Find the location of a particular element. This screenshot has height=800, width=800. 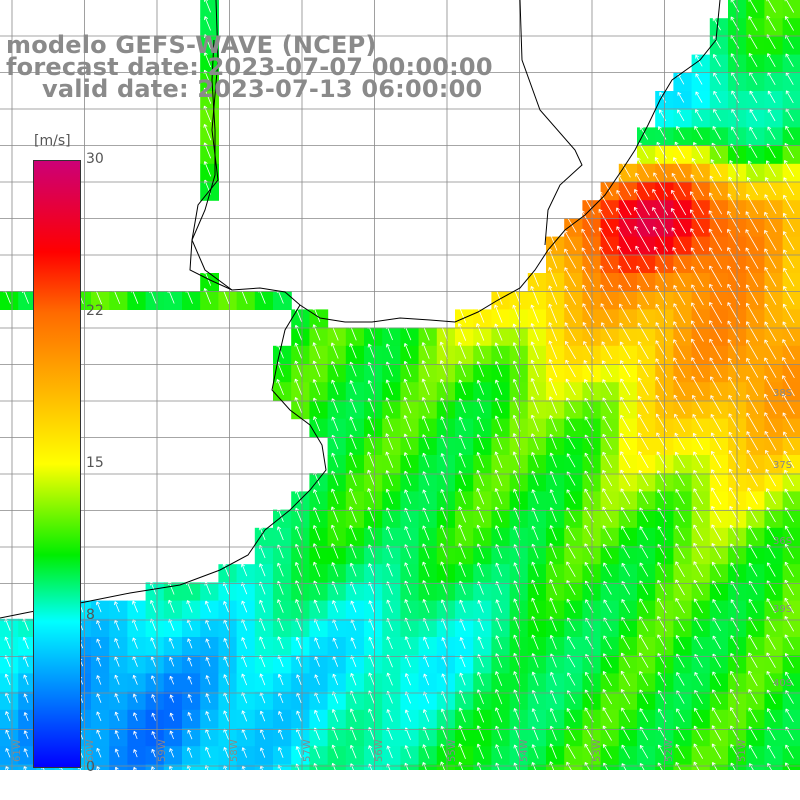

colorbar-tick-15: 15 is located at coordinates (95, 463).